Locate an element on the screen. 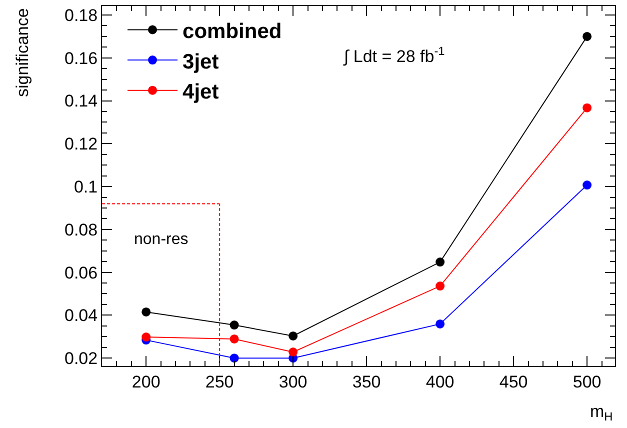  annotation: ∫ Ldt = 28 fb$^{-1}$ is located at coordinates (394, 55).